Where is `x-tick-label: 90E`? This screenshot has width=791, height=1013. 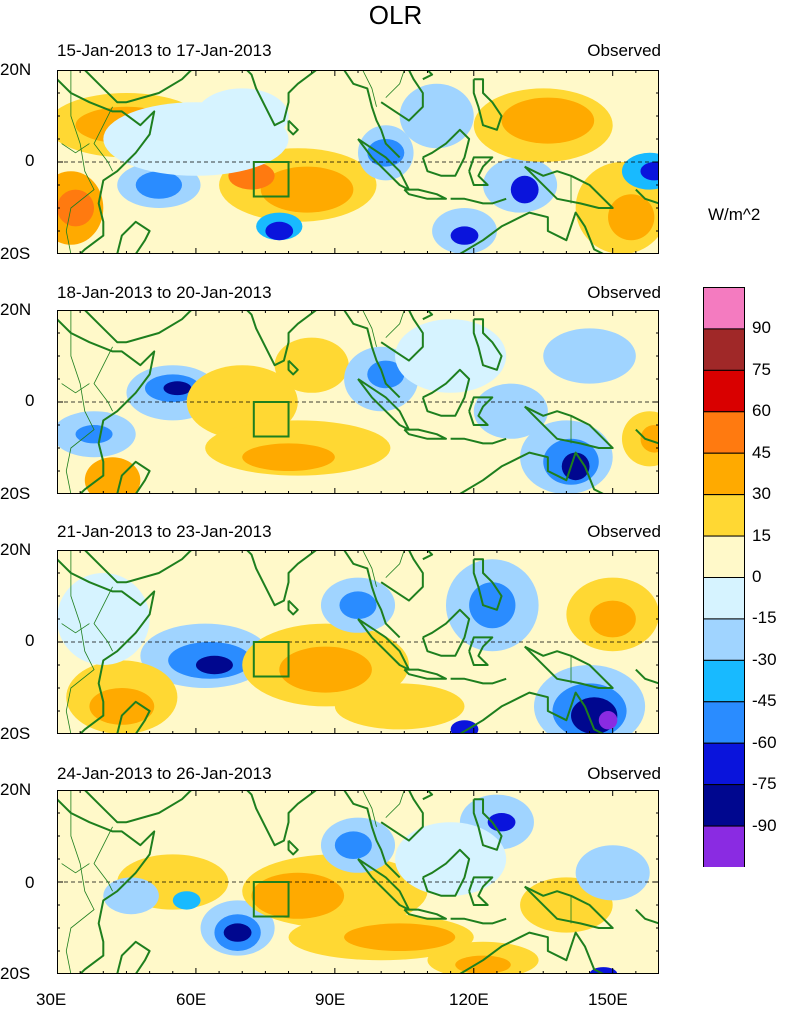
x-tick-label: 90E is located at coordinates (330, 999).